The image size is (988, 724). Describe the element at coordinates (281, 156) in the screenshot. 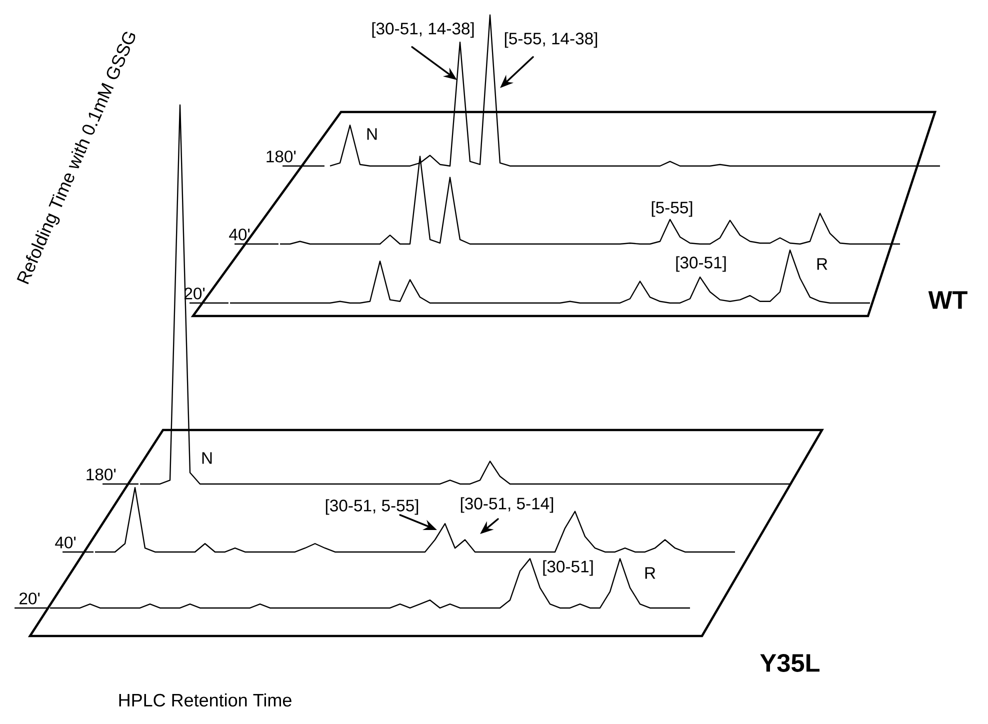

I see `text: 180'` at that location.